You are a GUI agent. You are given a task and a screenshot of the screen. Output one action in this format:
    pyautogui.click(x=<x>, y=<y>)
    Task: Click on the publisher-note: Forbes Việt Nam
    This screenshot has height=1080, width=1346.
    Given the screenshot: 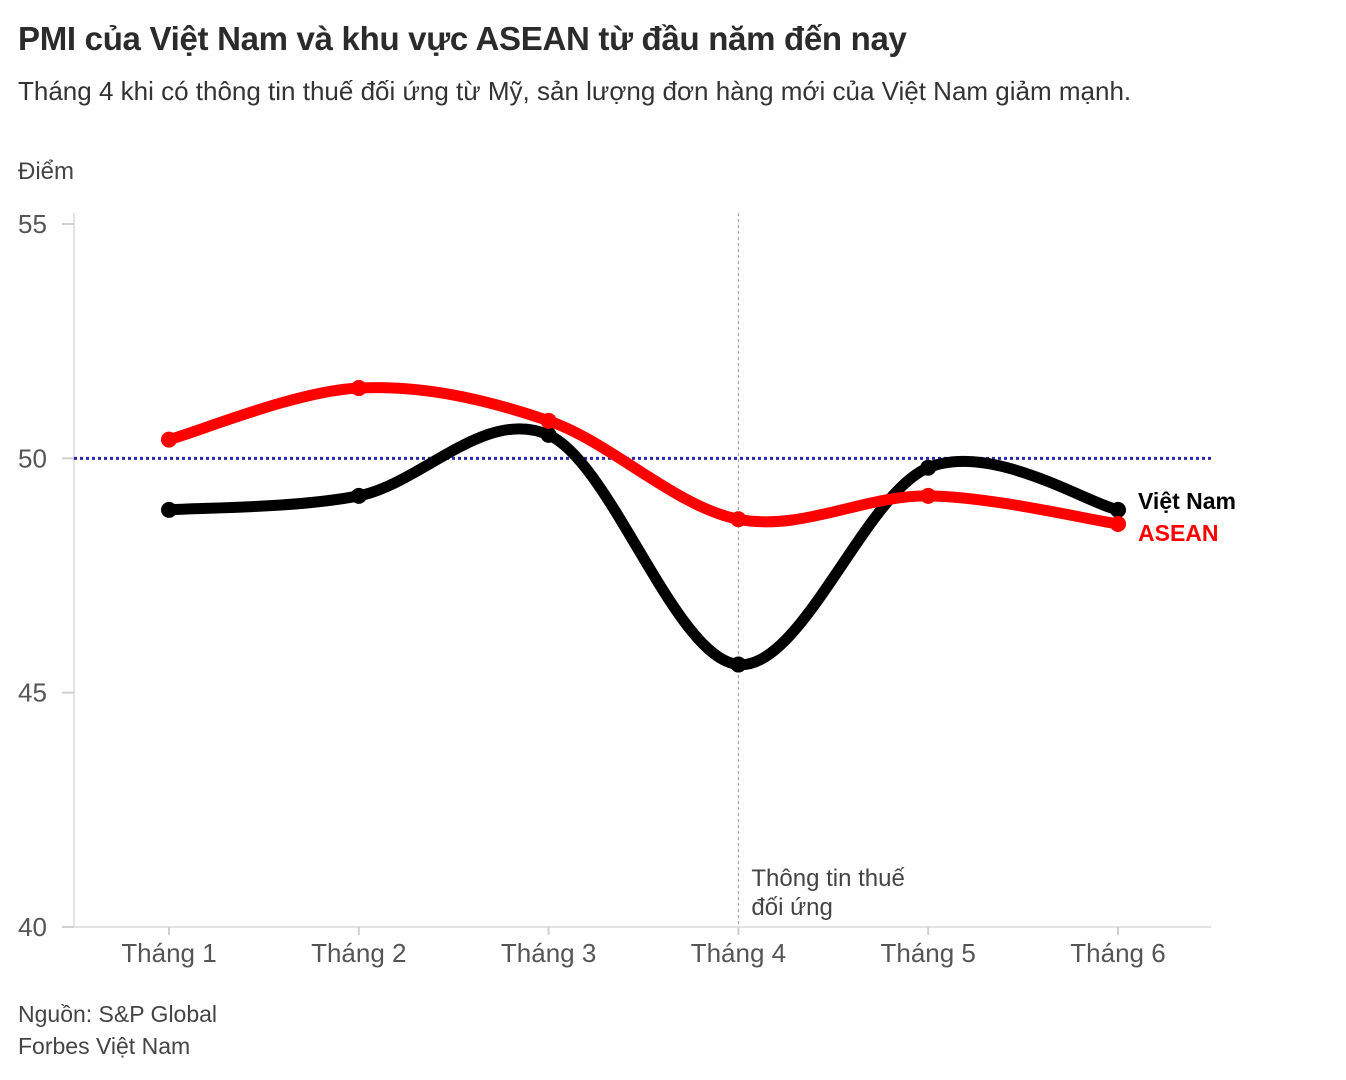 What is the action you would take?
    pyautogui.click(x=104, y=1046)
    